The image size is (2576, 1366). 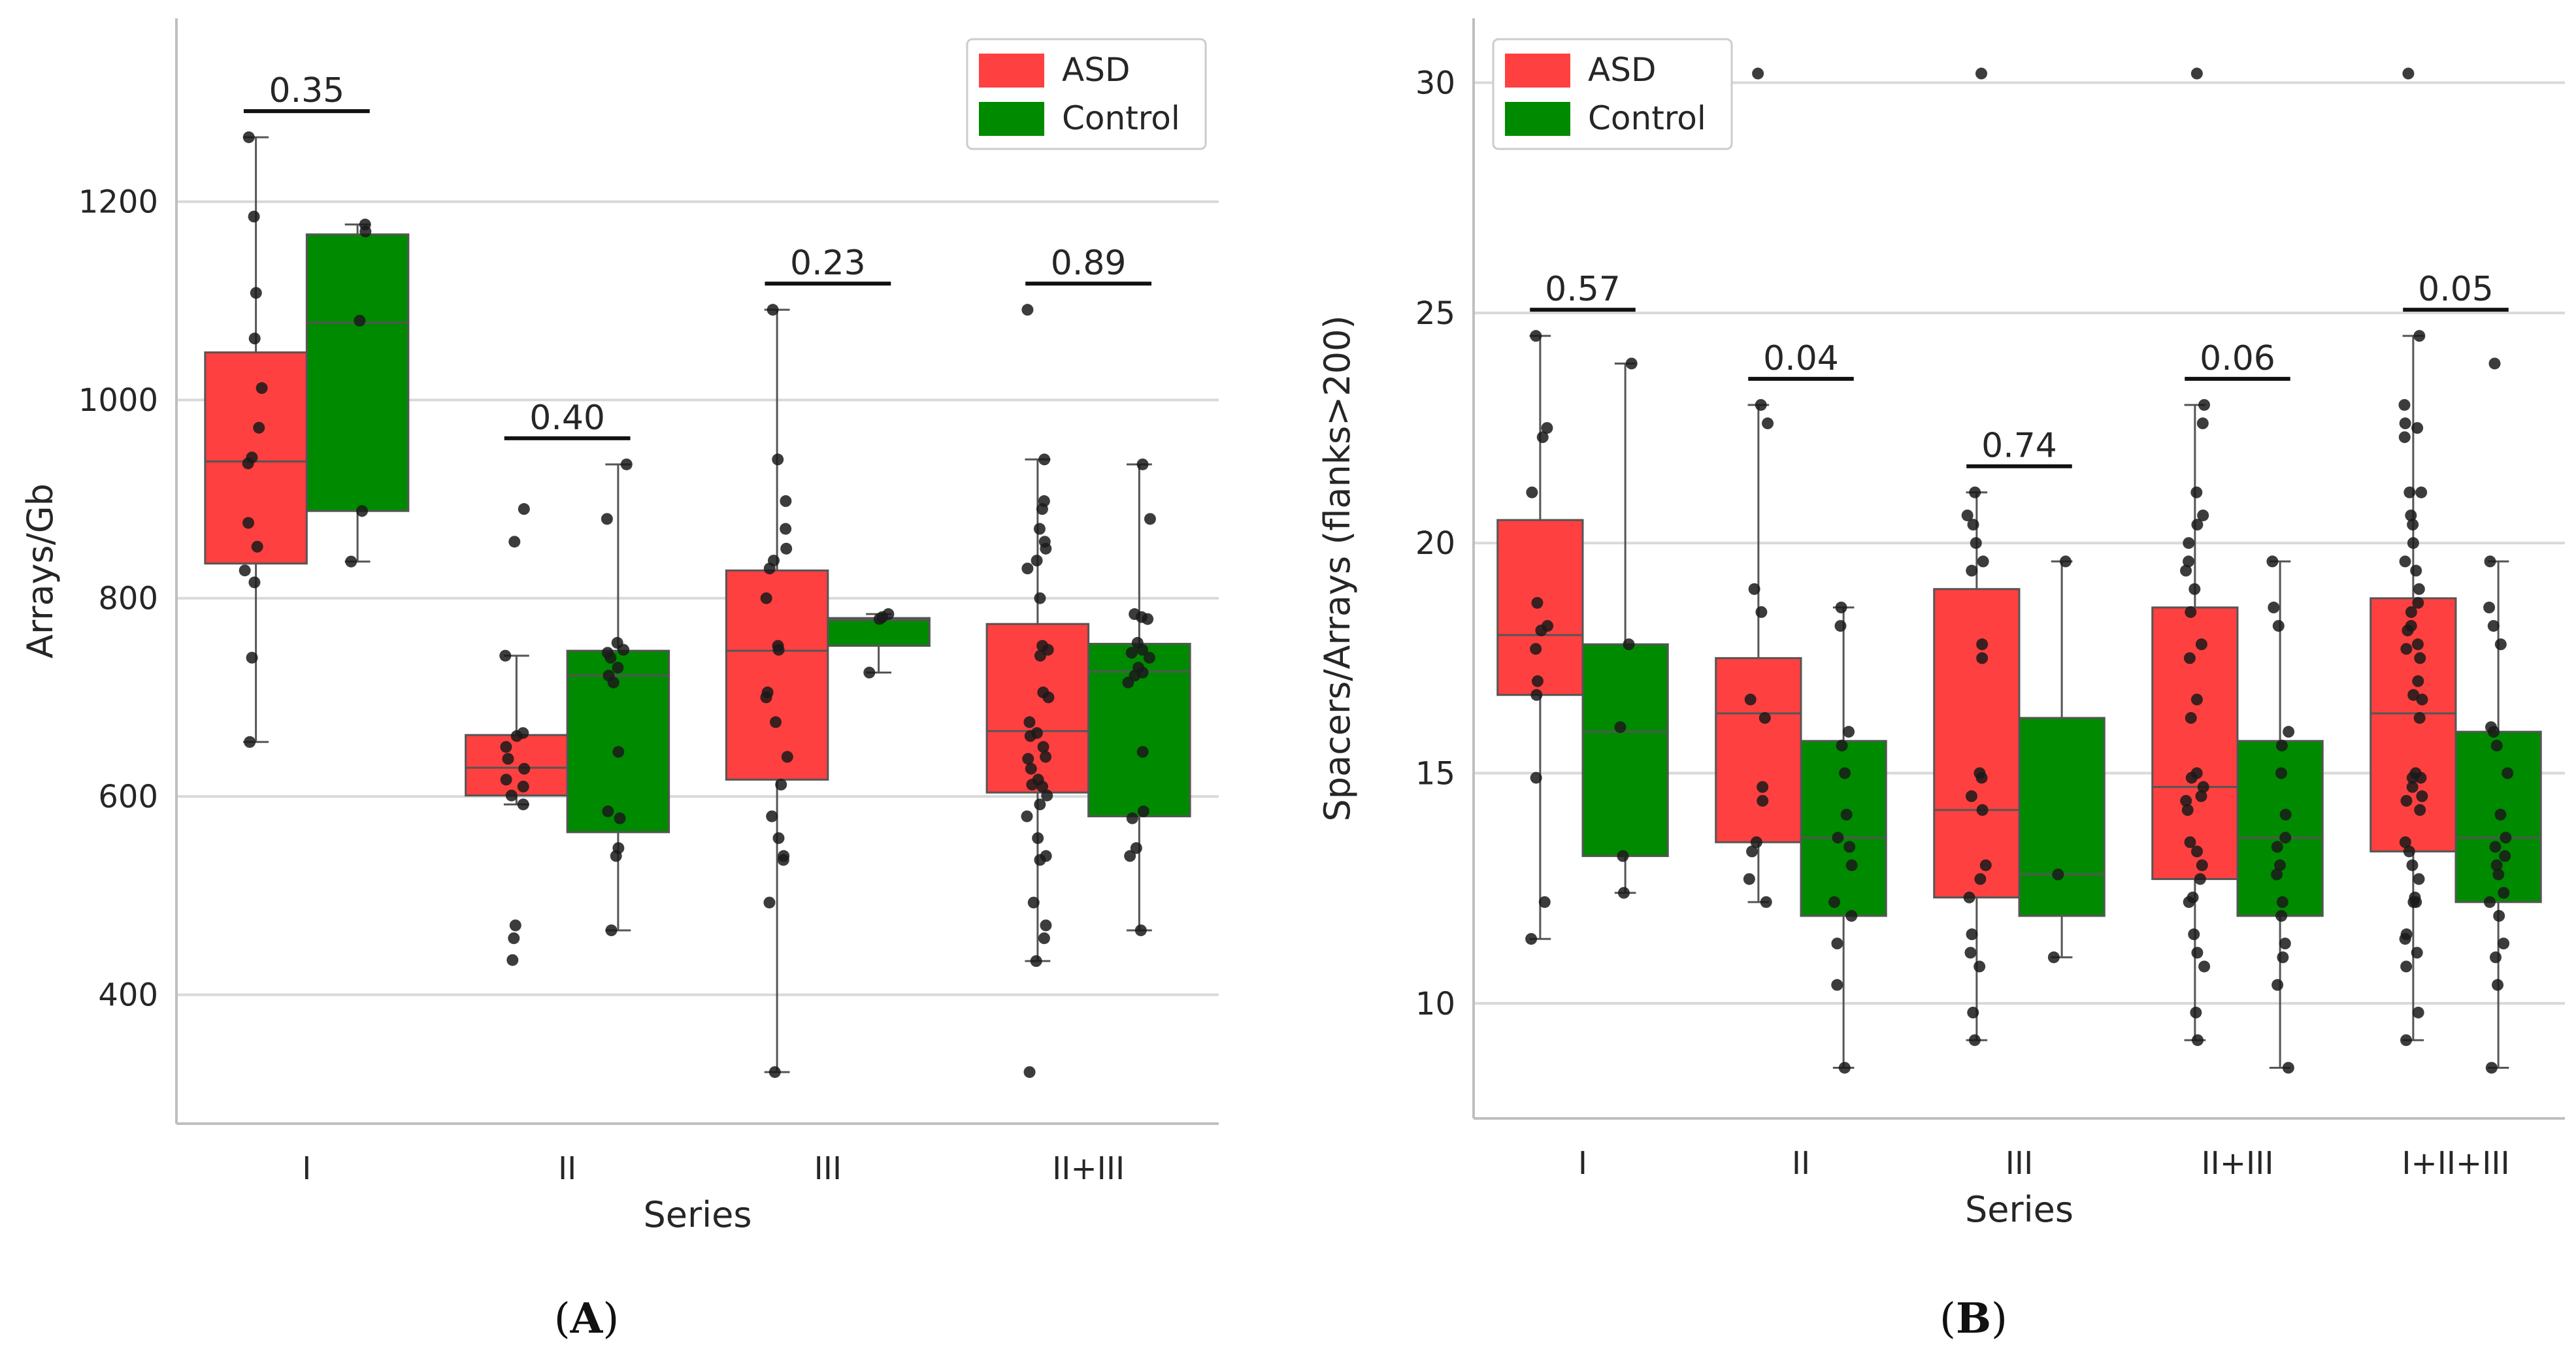 I want to click on legend-entry: ASD, so click(x=1622, y=70).